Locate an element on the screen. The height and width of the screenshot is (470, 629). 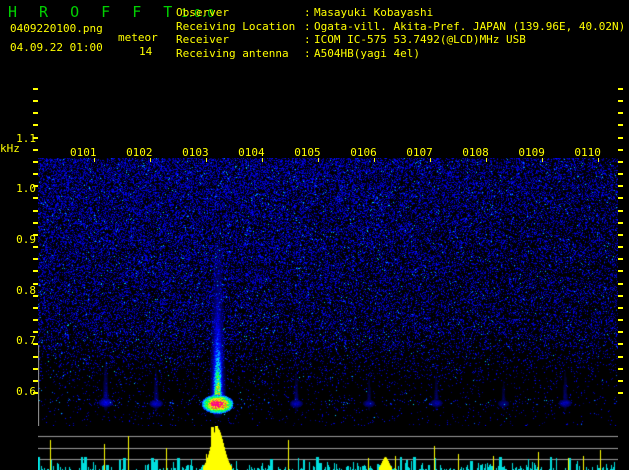
info-row-receiving-antenna: Receiving antenna: A504HB(yagi 4el) is located at coordinates (400, 54).